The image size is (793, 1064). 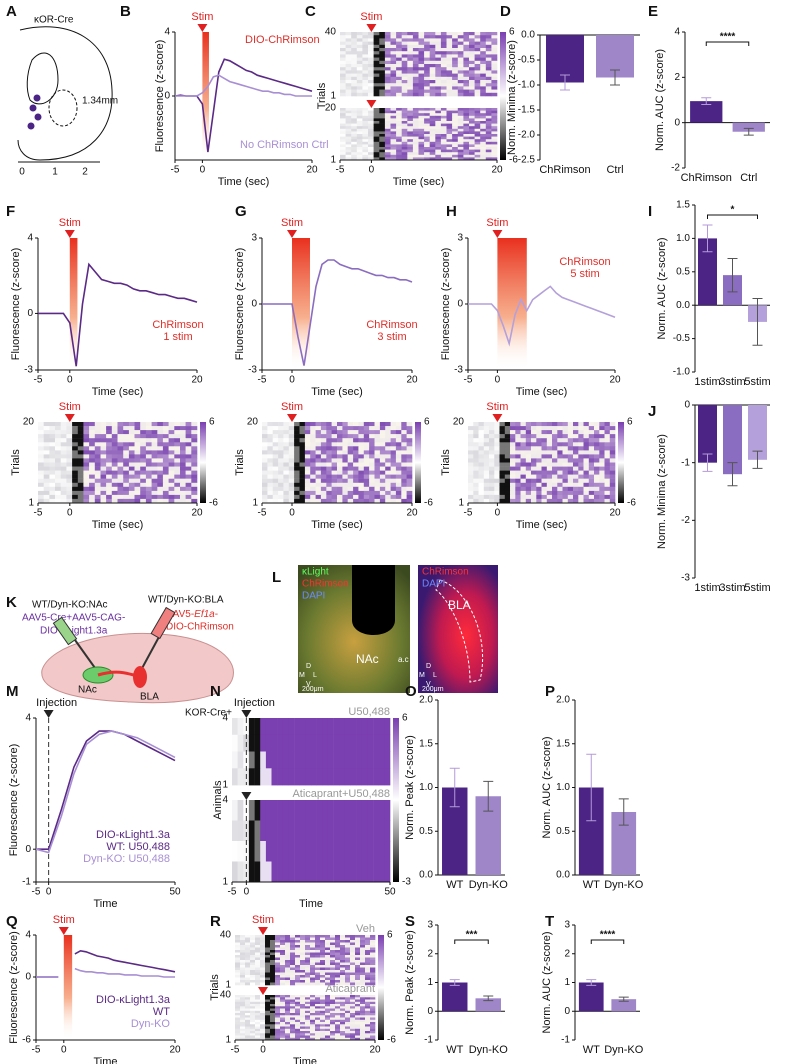 I want to click on y-tick-label: 1.0, so click(x=683, y=238).